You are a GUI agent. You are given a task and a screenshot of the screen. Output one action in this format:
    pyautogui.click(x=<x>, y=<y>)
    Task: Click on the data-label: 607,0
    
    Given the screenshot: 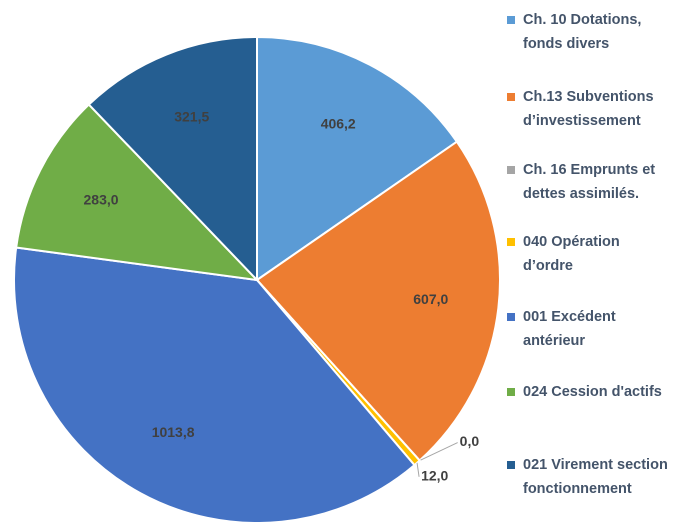 What is the action you would take?
    pyautogui.click(x=430, y=299)
    